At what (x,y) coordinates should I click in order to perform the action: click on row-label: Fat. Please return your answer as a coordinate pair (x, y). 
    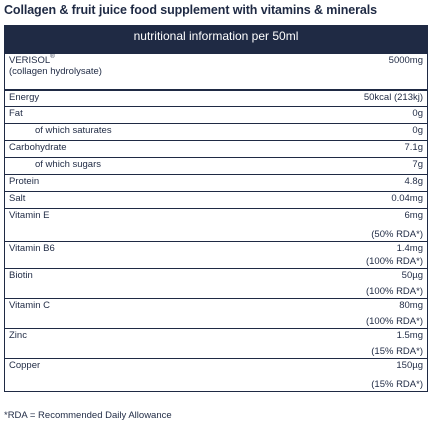
    Looking at the image, I should click on (16, 113).